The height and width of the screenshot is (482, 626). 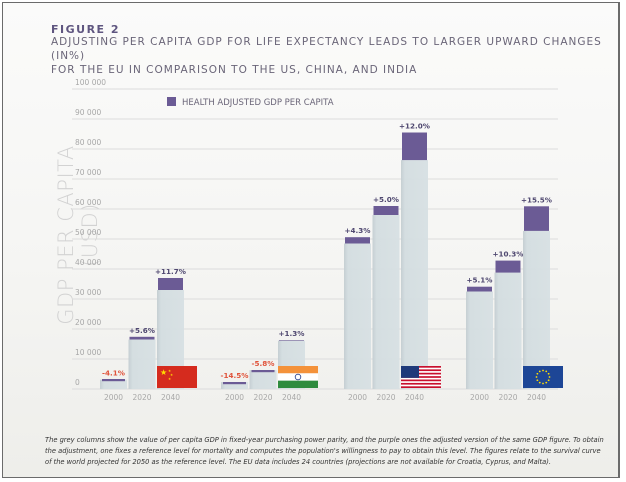 What do you see at coordinates (88, 172) in the screenshot?
I see `y-tick-label: 70 000` at bounding box center [88, 172].